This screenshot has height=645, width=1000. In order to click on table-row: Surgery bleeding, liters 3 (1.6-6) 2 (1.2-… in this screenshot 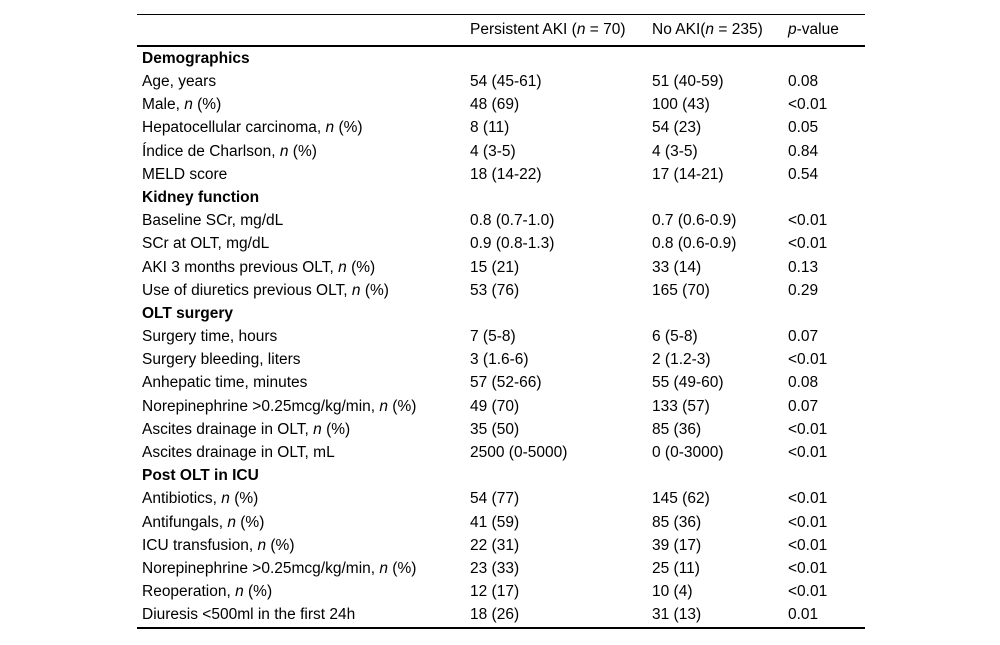, I will do `click(501, 359)`.